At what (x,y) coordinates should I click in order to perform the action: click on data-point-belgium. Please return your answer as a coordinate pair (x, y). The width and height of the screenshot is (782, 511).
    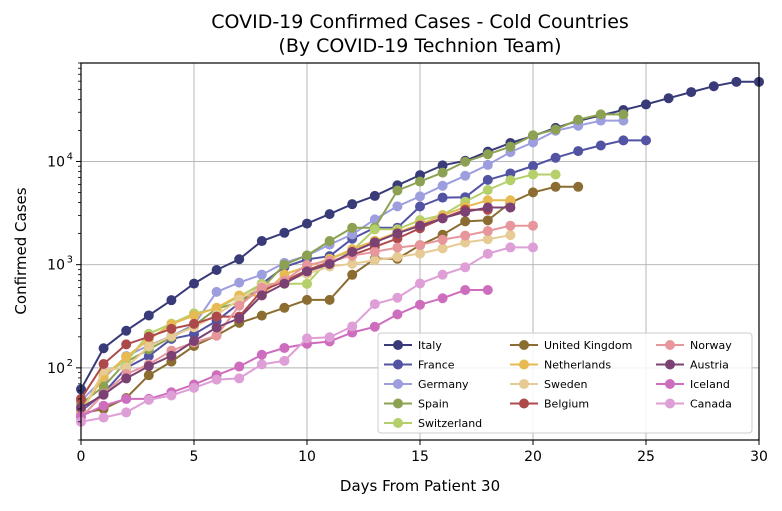
    Looking at the image, I should click on (148, 336).